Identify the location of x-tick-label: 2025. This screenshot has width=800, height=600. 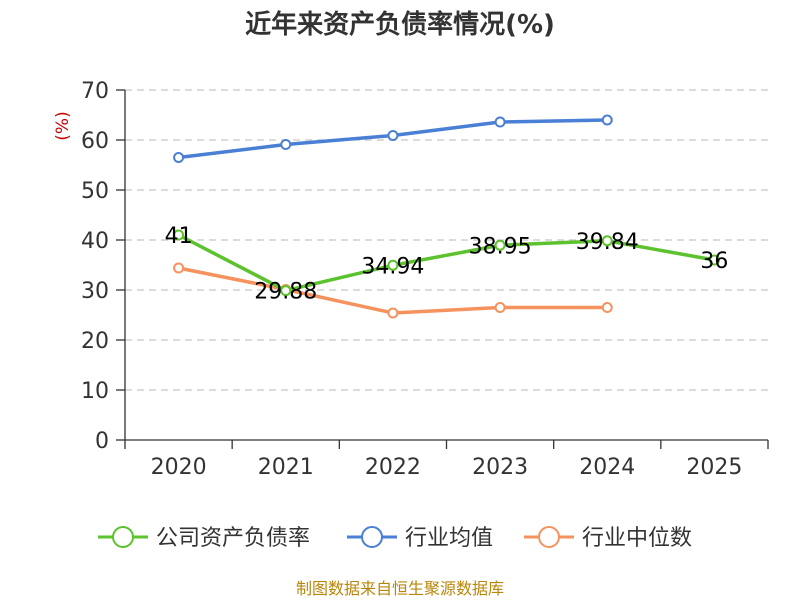
(714, 467).